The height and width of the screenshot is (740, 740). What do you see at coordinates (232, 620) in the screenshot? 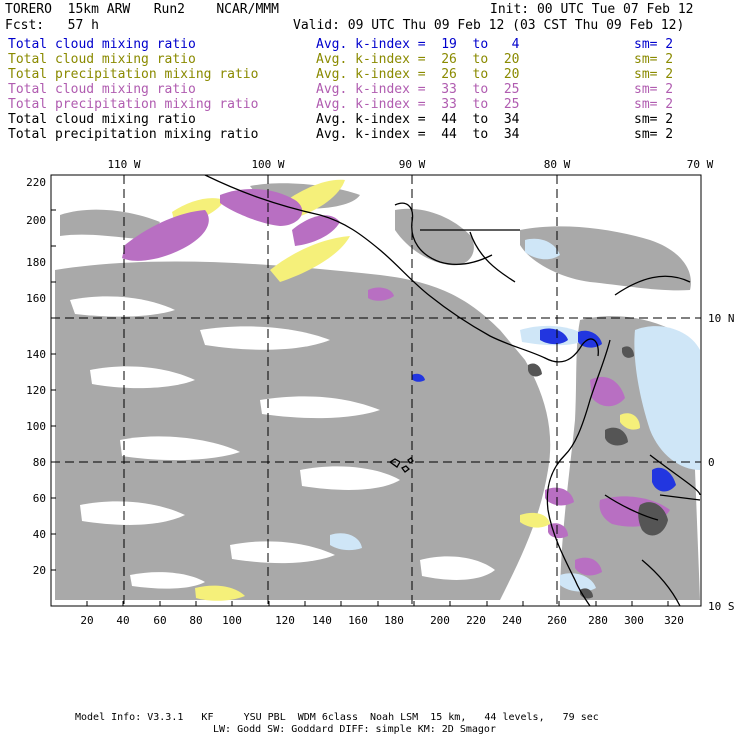
I see `x-tick-label: 100` at bounding box center [232, 620].